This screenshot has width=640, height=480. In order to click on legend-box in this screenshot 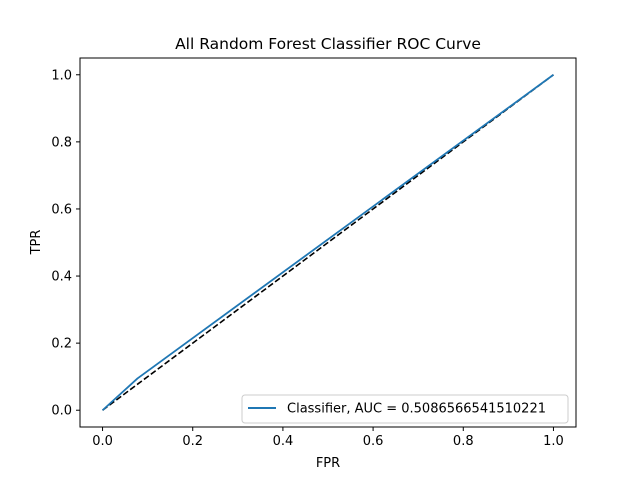, I will do `click(405, 409)`.